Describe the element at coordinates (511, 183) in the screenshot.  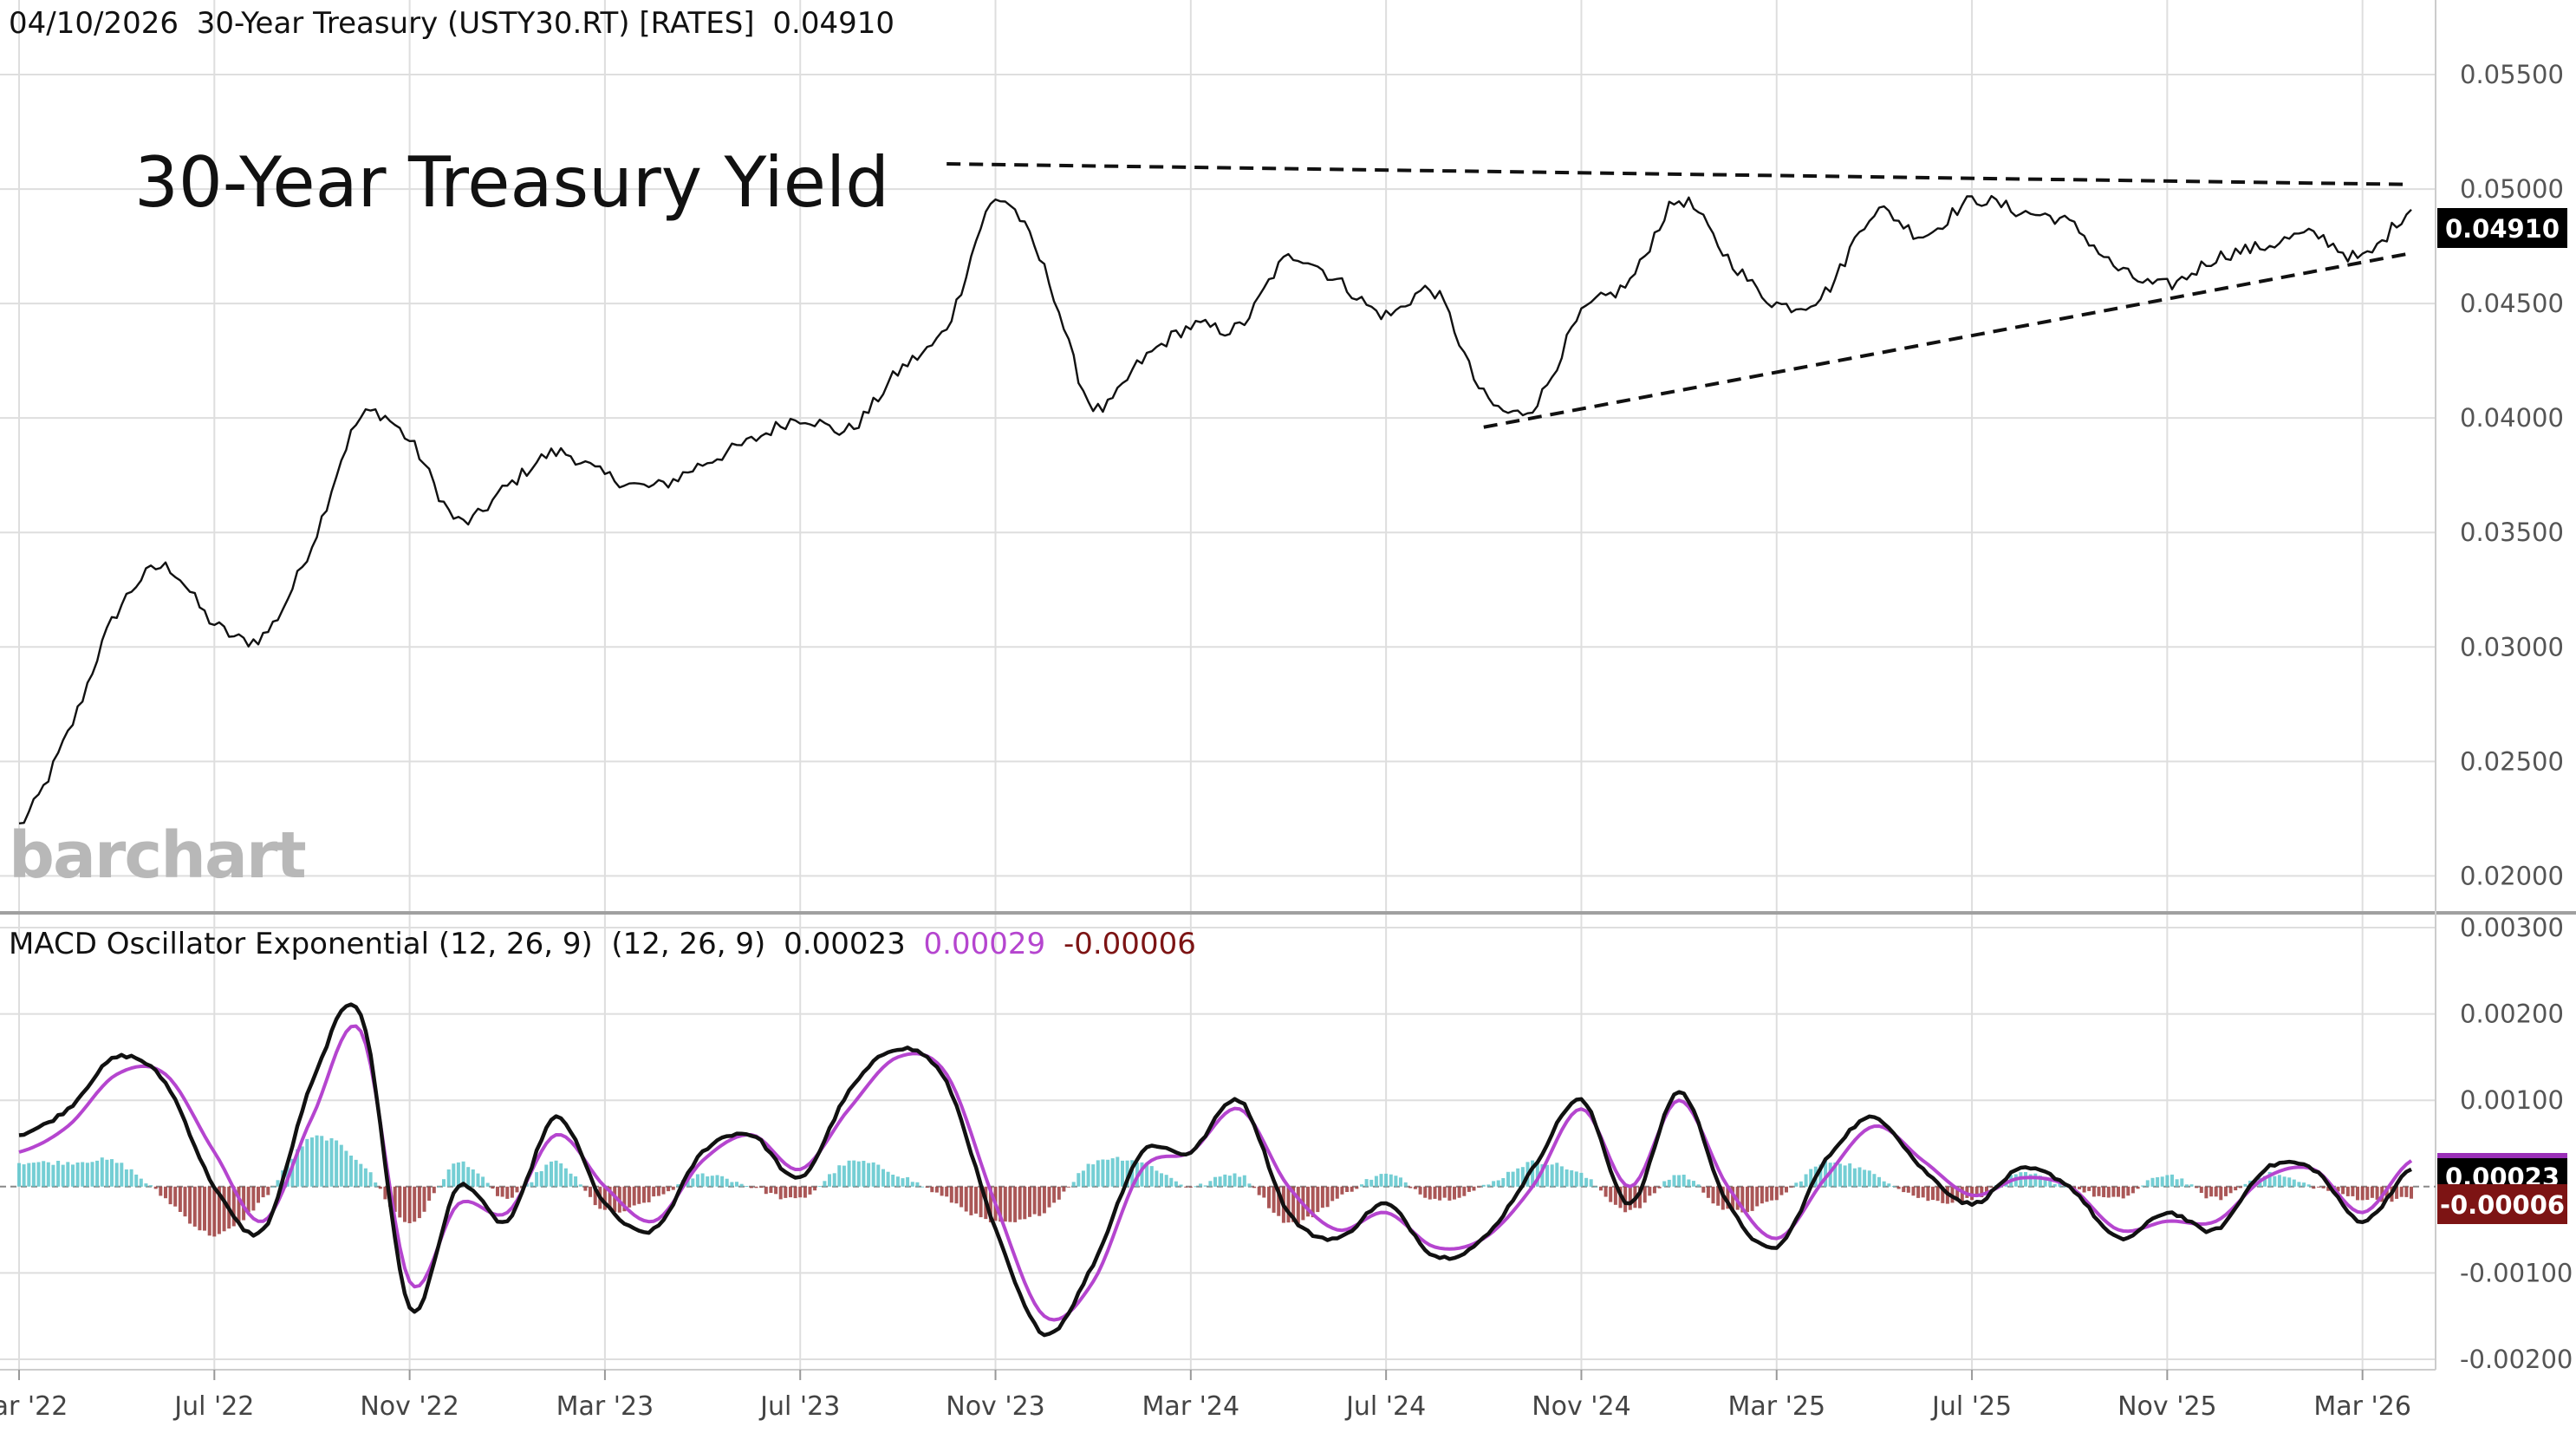
I see `chart-title: 30-Year Treasury Yield` at that location.